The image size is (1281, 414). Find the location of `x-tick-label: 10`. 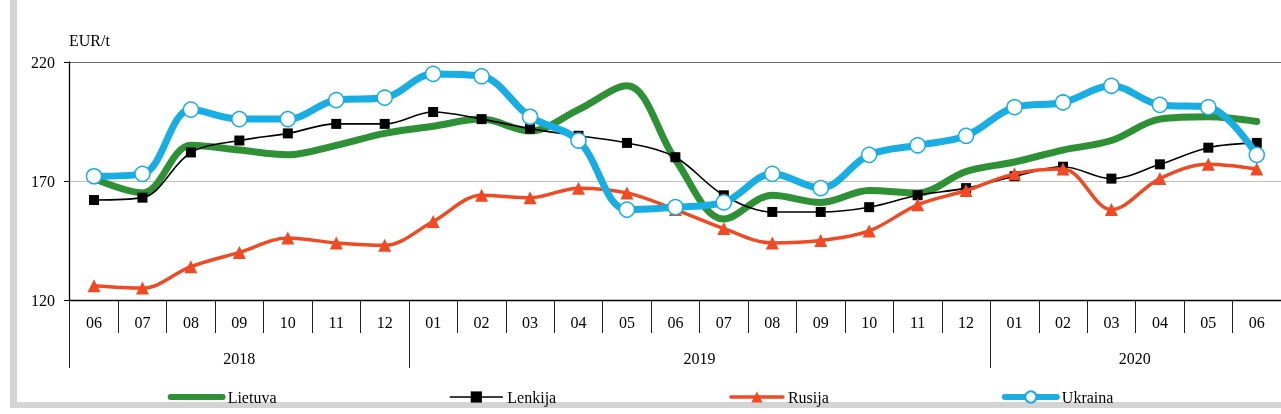

x-tick-label: 10 is located at coordinates (869, 322).